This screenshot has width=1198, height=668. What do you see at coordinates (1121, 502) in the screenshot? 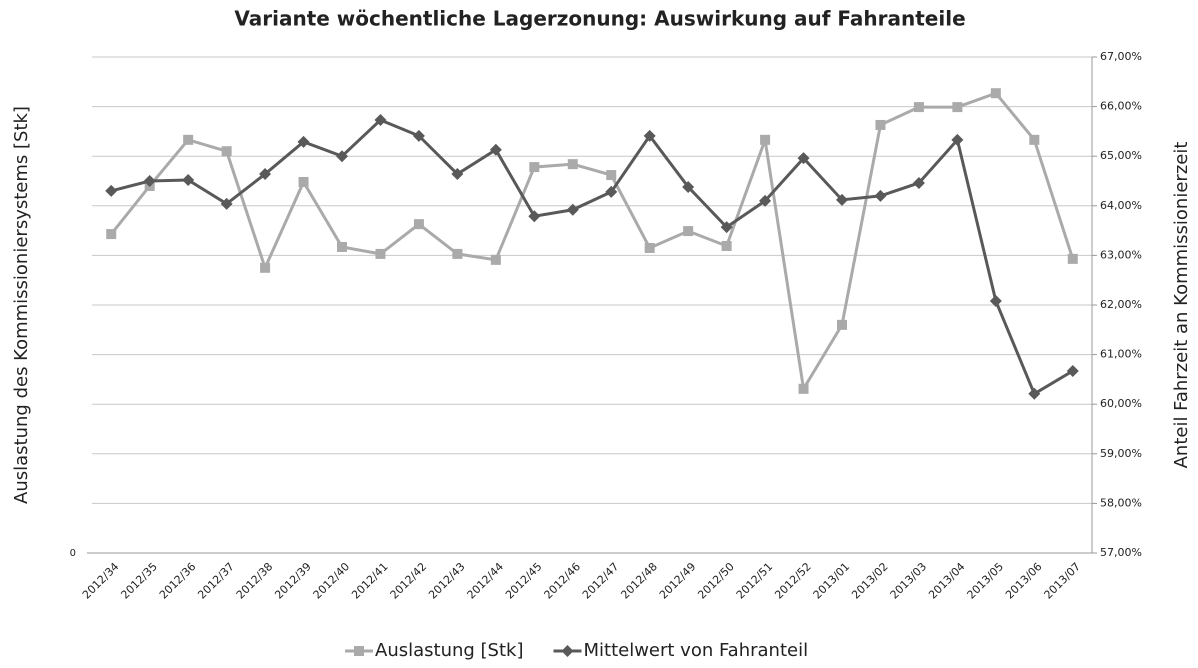
I see `y2-tick-label: 58,00%` at bounding box center [1121, 502].